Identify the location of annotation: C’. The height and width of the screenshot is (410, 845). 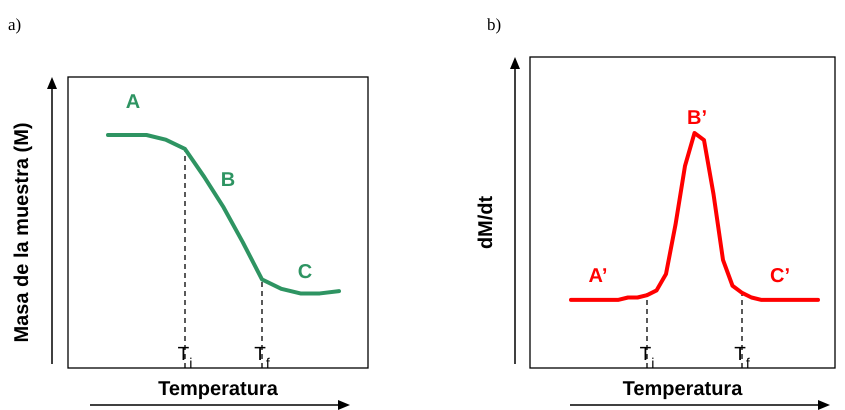
(780, 276).